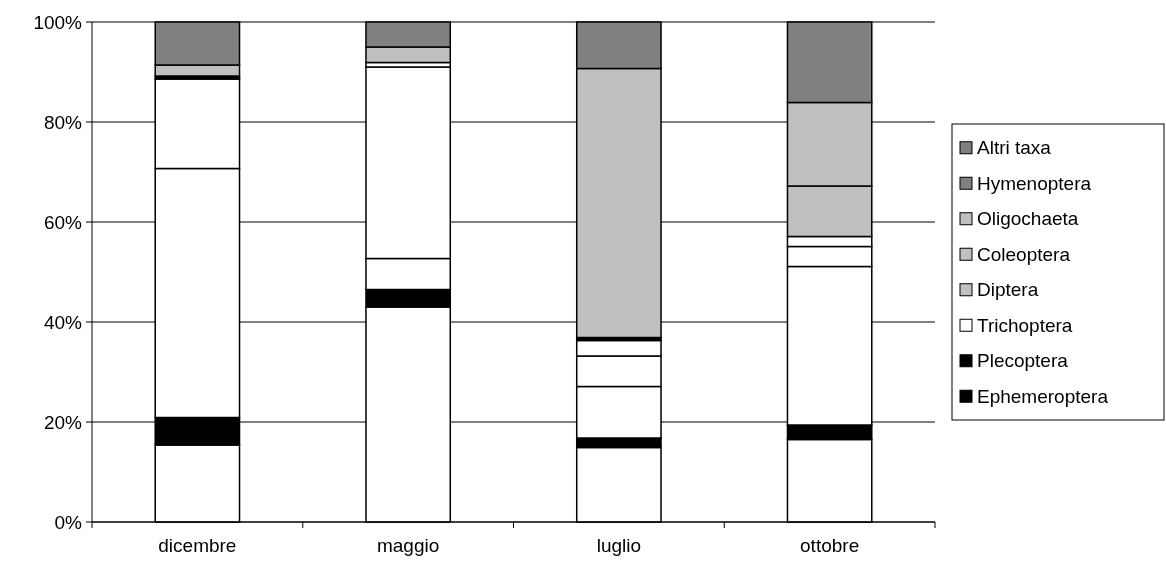 The width and height of the screenshot is (1166, 574). What do you see at coordinates (1008, 290) in the screenshot?
I see `legend-label: Diptera` at bounding box center [1008, 290].